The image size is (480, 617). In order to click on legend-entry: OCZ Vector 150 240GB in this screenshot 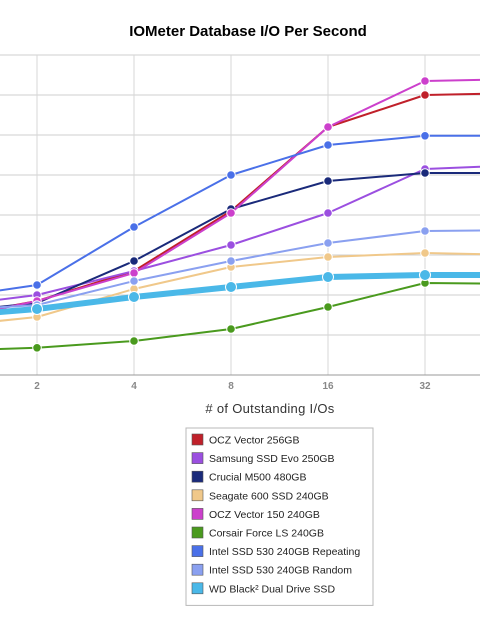, I will do `click(264, 515)`.